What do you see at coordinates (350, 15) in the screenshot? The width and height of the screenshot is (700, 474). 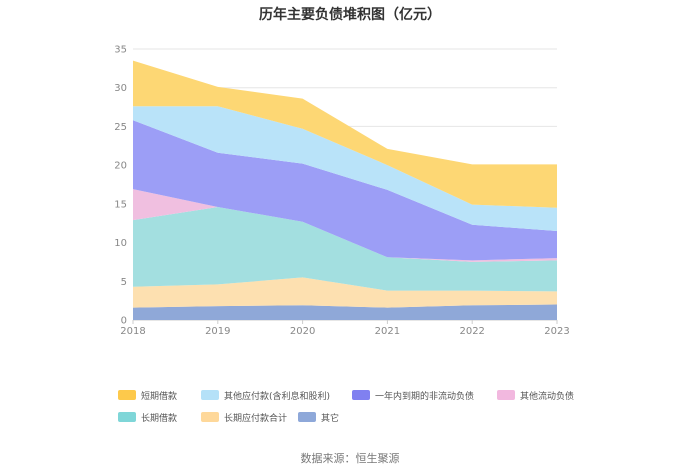 I see `chart-title: 历年主要负债堆积图（亿元）` at bounding box center [350, 15].